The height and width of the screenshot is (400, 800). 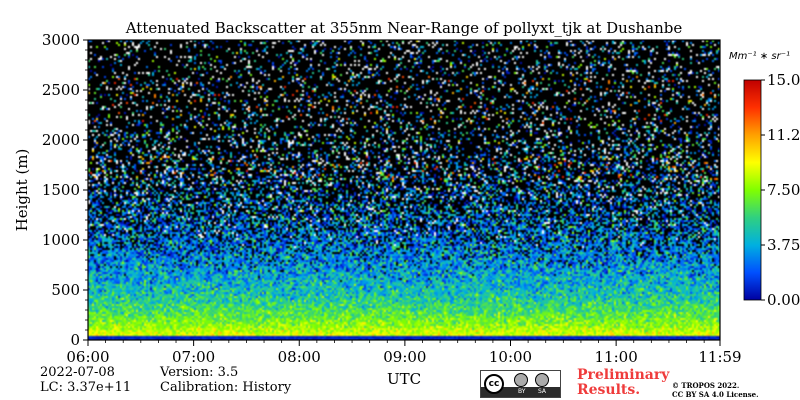 I want to click on copyright-line-2: CC BY SA 4.0 License., so click(x=715, y=394).